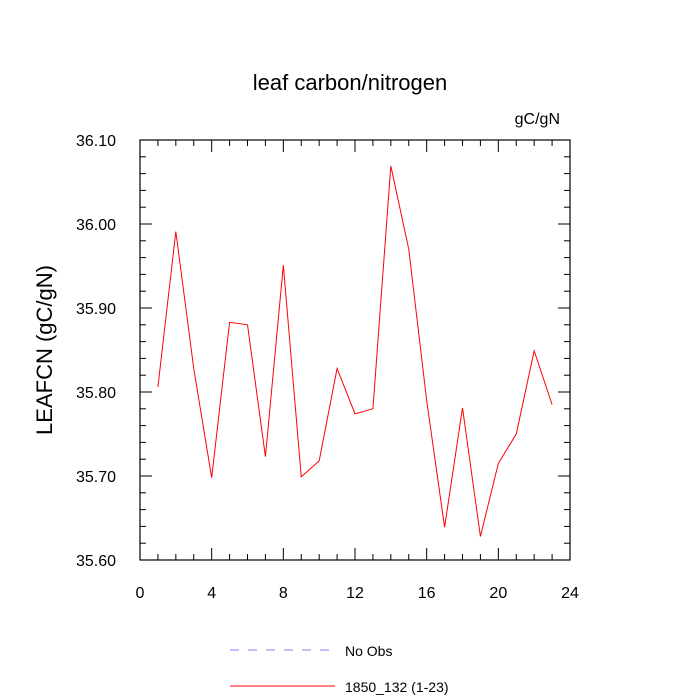  Describe the element at coordinates (96, 225) in the screenshot. I see `y-tick-label: 36.00` at that location.